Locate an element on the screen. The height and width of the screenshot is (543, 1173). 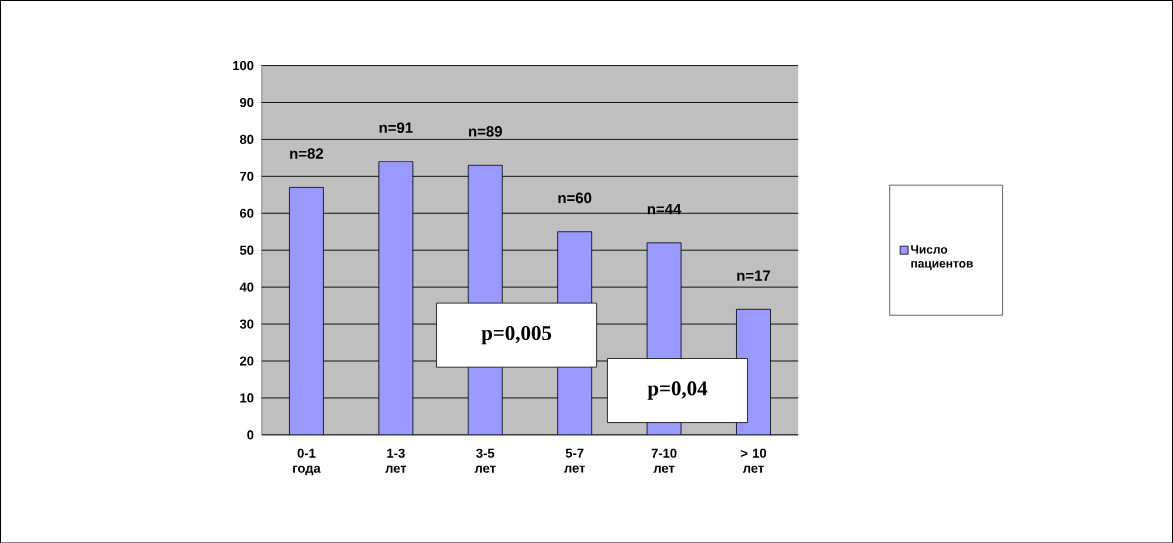
x-tick-label: 0-1 года is located at coordinates (307, 462).